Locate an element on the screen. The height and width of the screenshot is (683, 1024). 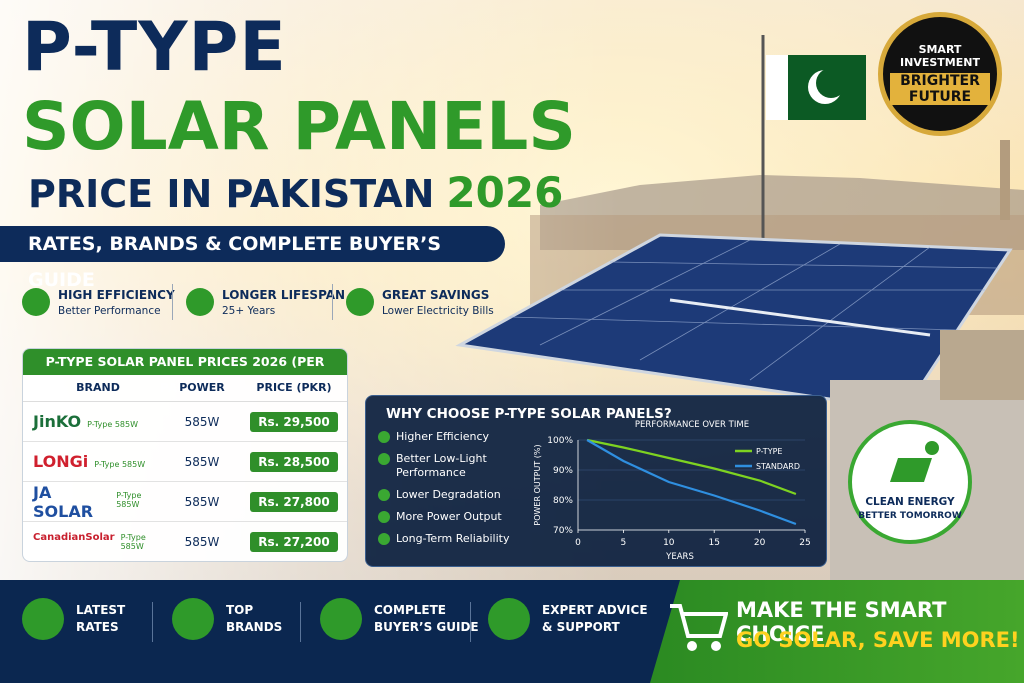
brand-name: JA SOLAR is located at coordinates (63, 501).